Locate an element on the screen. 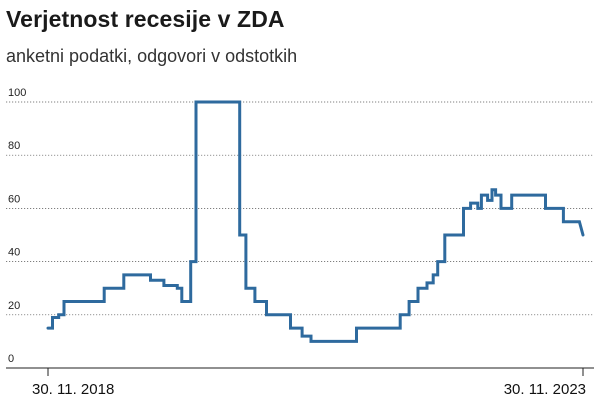  x-axis-ticks: 30. 11. 2018 30. 11. 2023 is located at coordinates (309, 383).